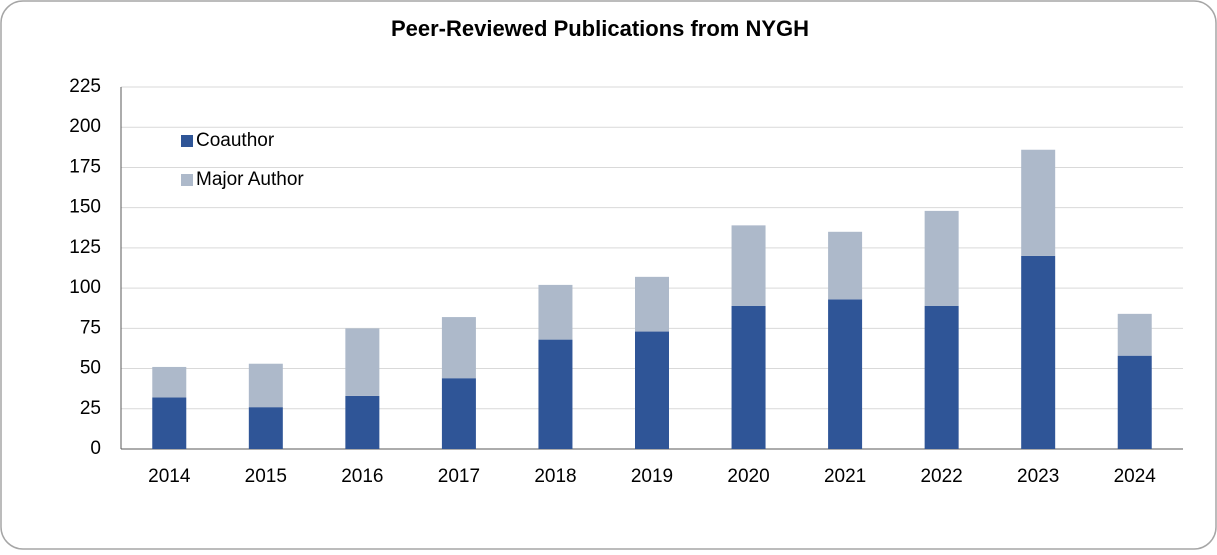 The height and width of the screenshot is (555, 1217). What do you see at coordinates (748, 476) in the screenshot?
I see `x-tick-label: 2020` at bounding box center [748, 476].